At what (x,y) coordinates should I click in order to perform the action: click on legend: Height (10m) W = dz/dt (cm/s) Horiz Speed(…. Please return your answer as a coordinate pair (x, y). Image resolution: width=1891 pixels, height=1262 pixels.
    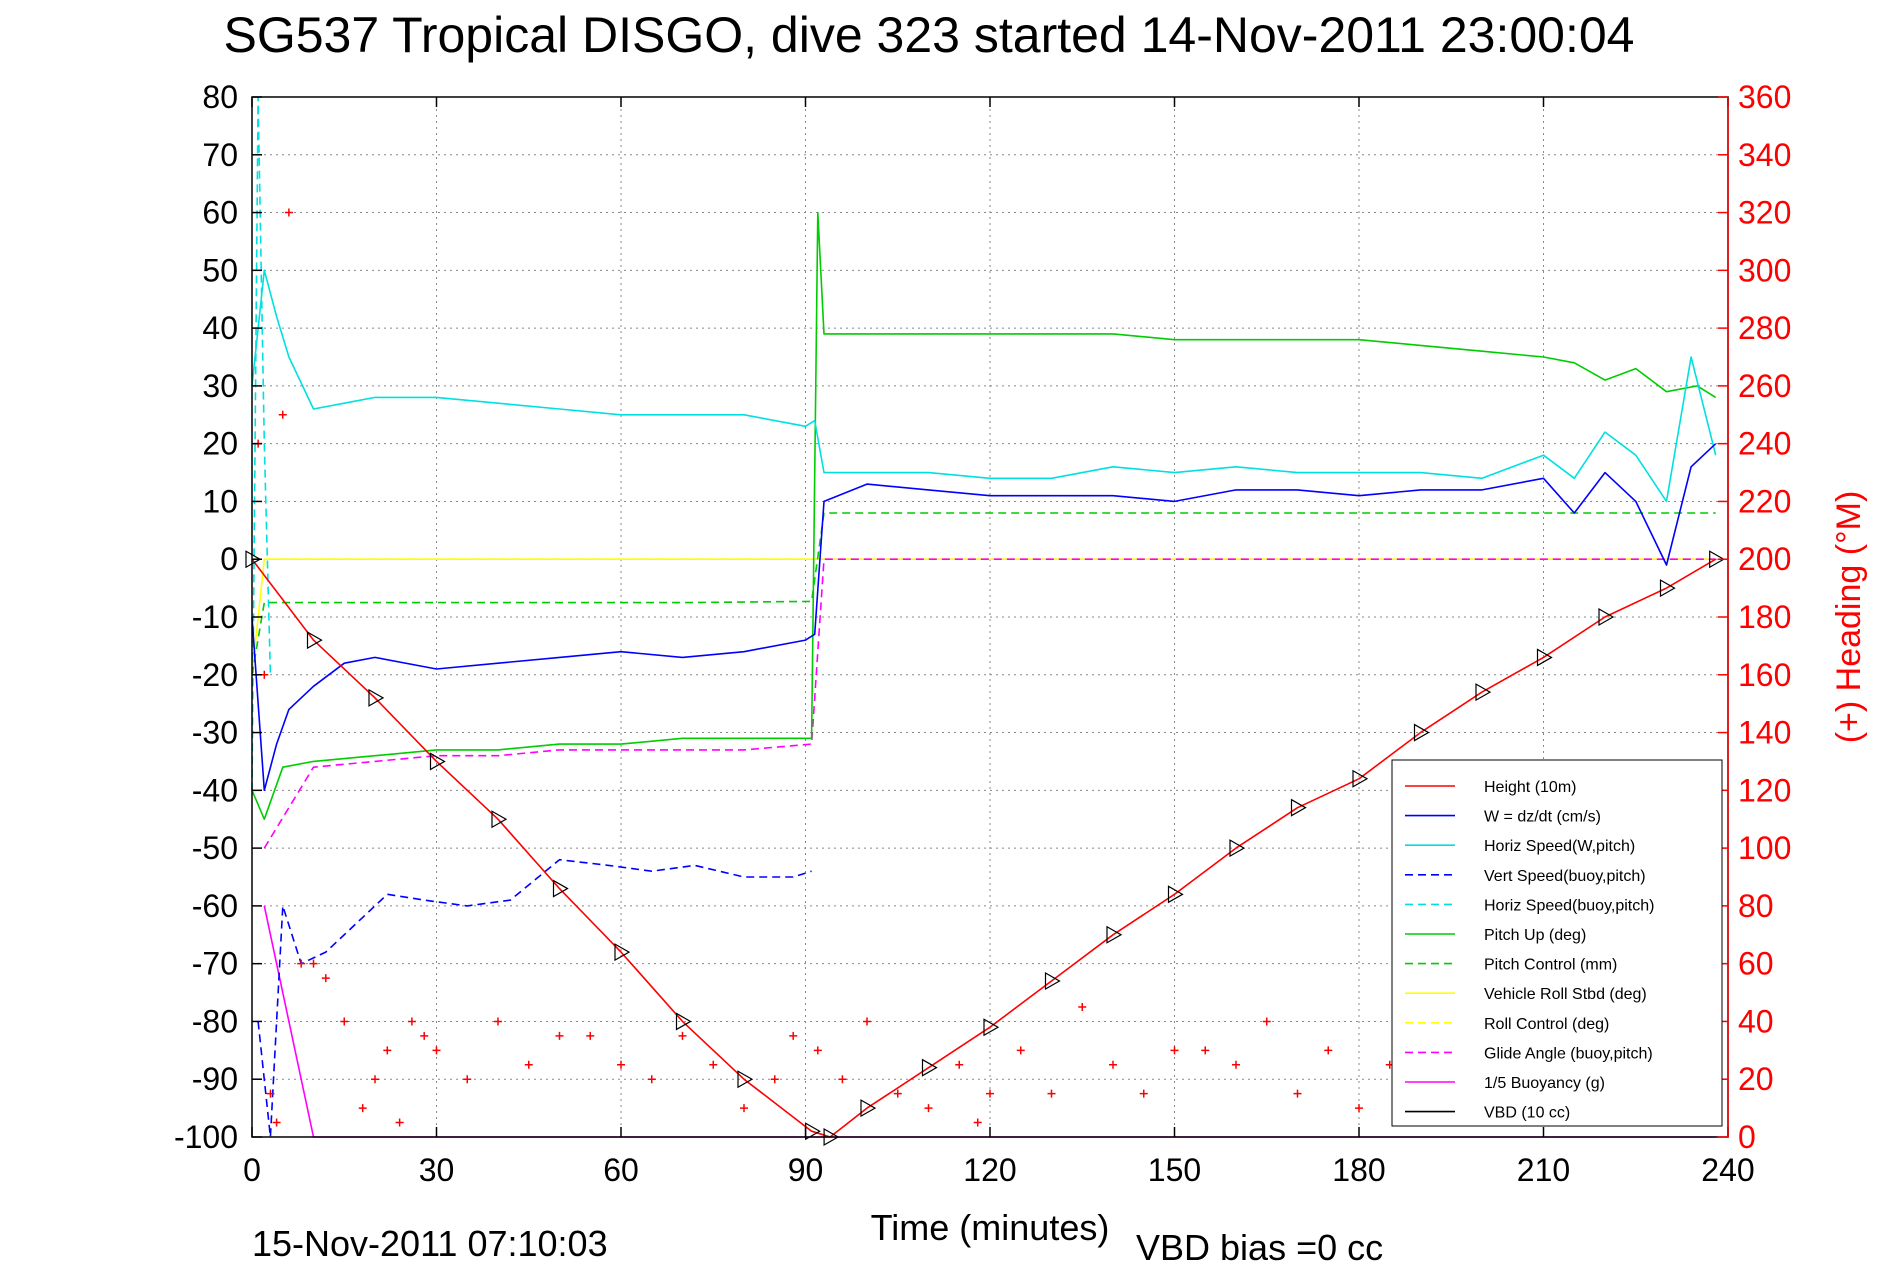
    Looking at the image, I should click on (1557, 943).